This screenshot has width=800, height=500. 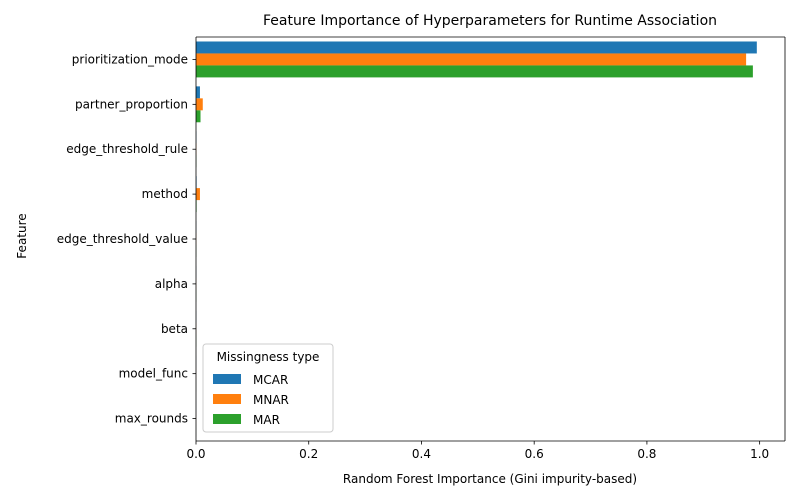 What do you see at coordinates (266, 420) in the screenshot?
I see `legend-label-mar: MAR` at bounding box center [266, 420].